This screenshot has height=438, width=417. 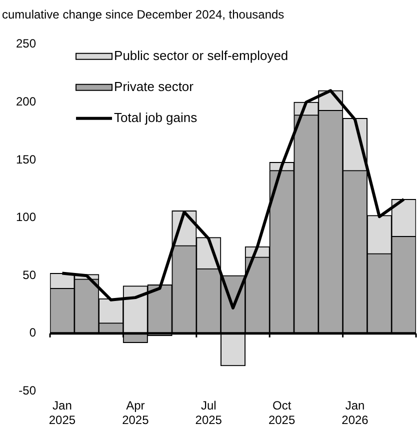 What do you see at coordinates (32, 333) in the screenshot?
I see `y-tick-label: 0` at bounding box center [32, 333].